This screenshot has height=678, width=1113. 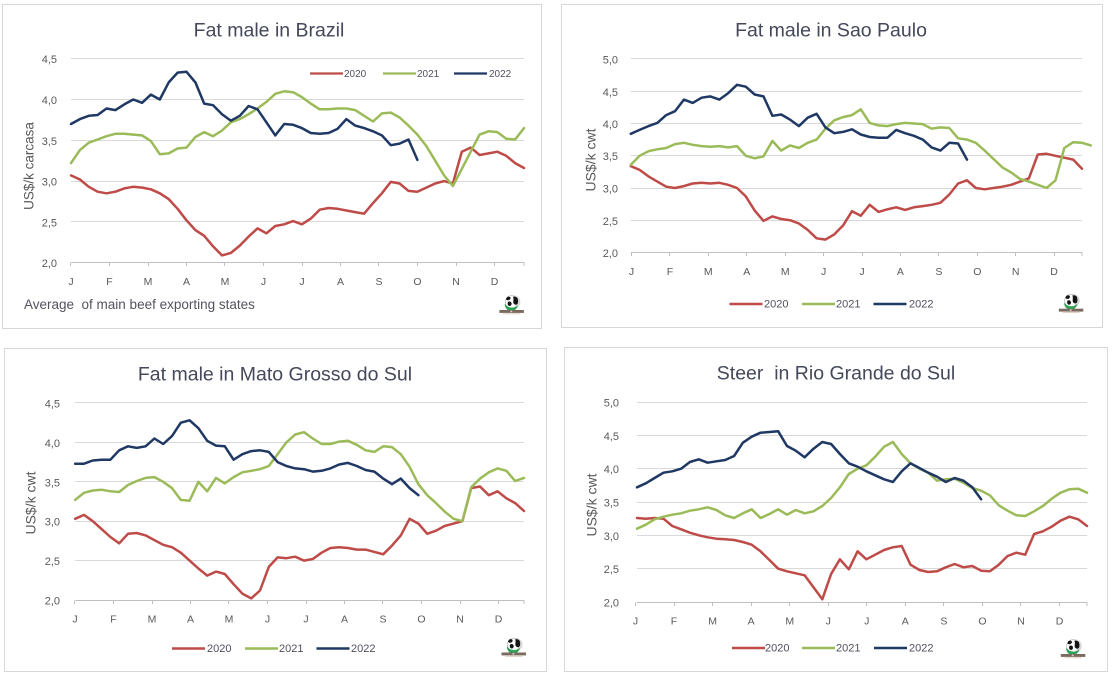 I want to click on svg-text: Steer in Rio Grande do Sul, so click(x=836, y=373).